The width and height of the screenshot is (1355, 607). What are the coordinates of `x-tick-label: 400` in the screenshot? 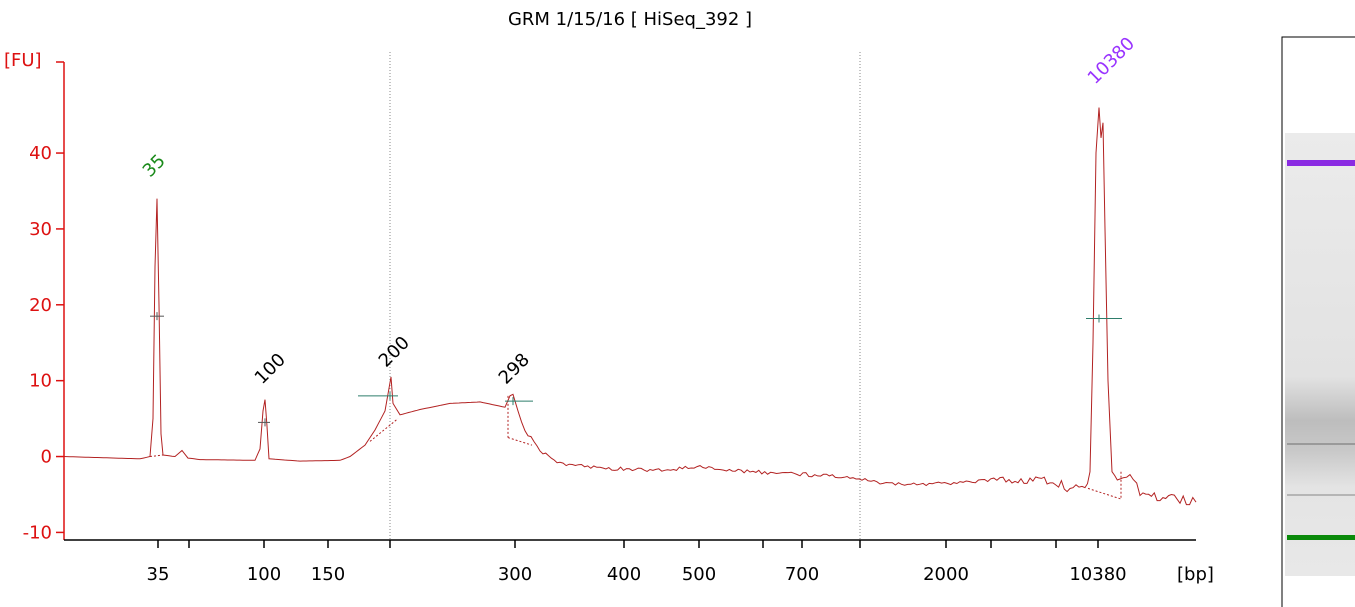 It's located at (624, 574).